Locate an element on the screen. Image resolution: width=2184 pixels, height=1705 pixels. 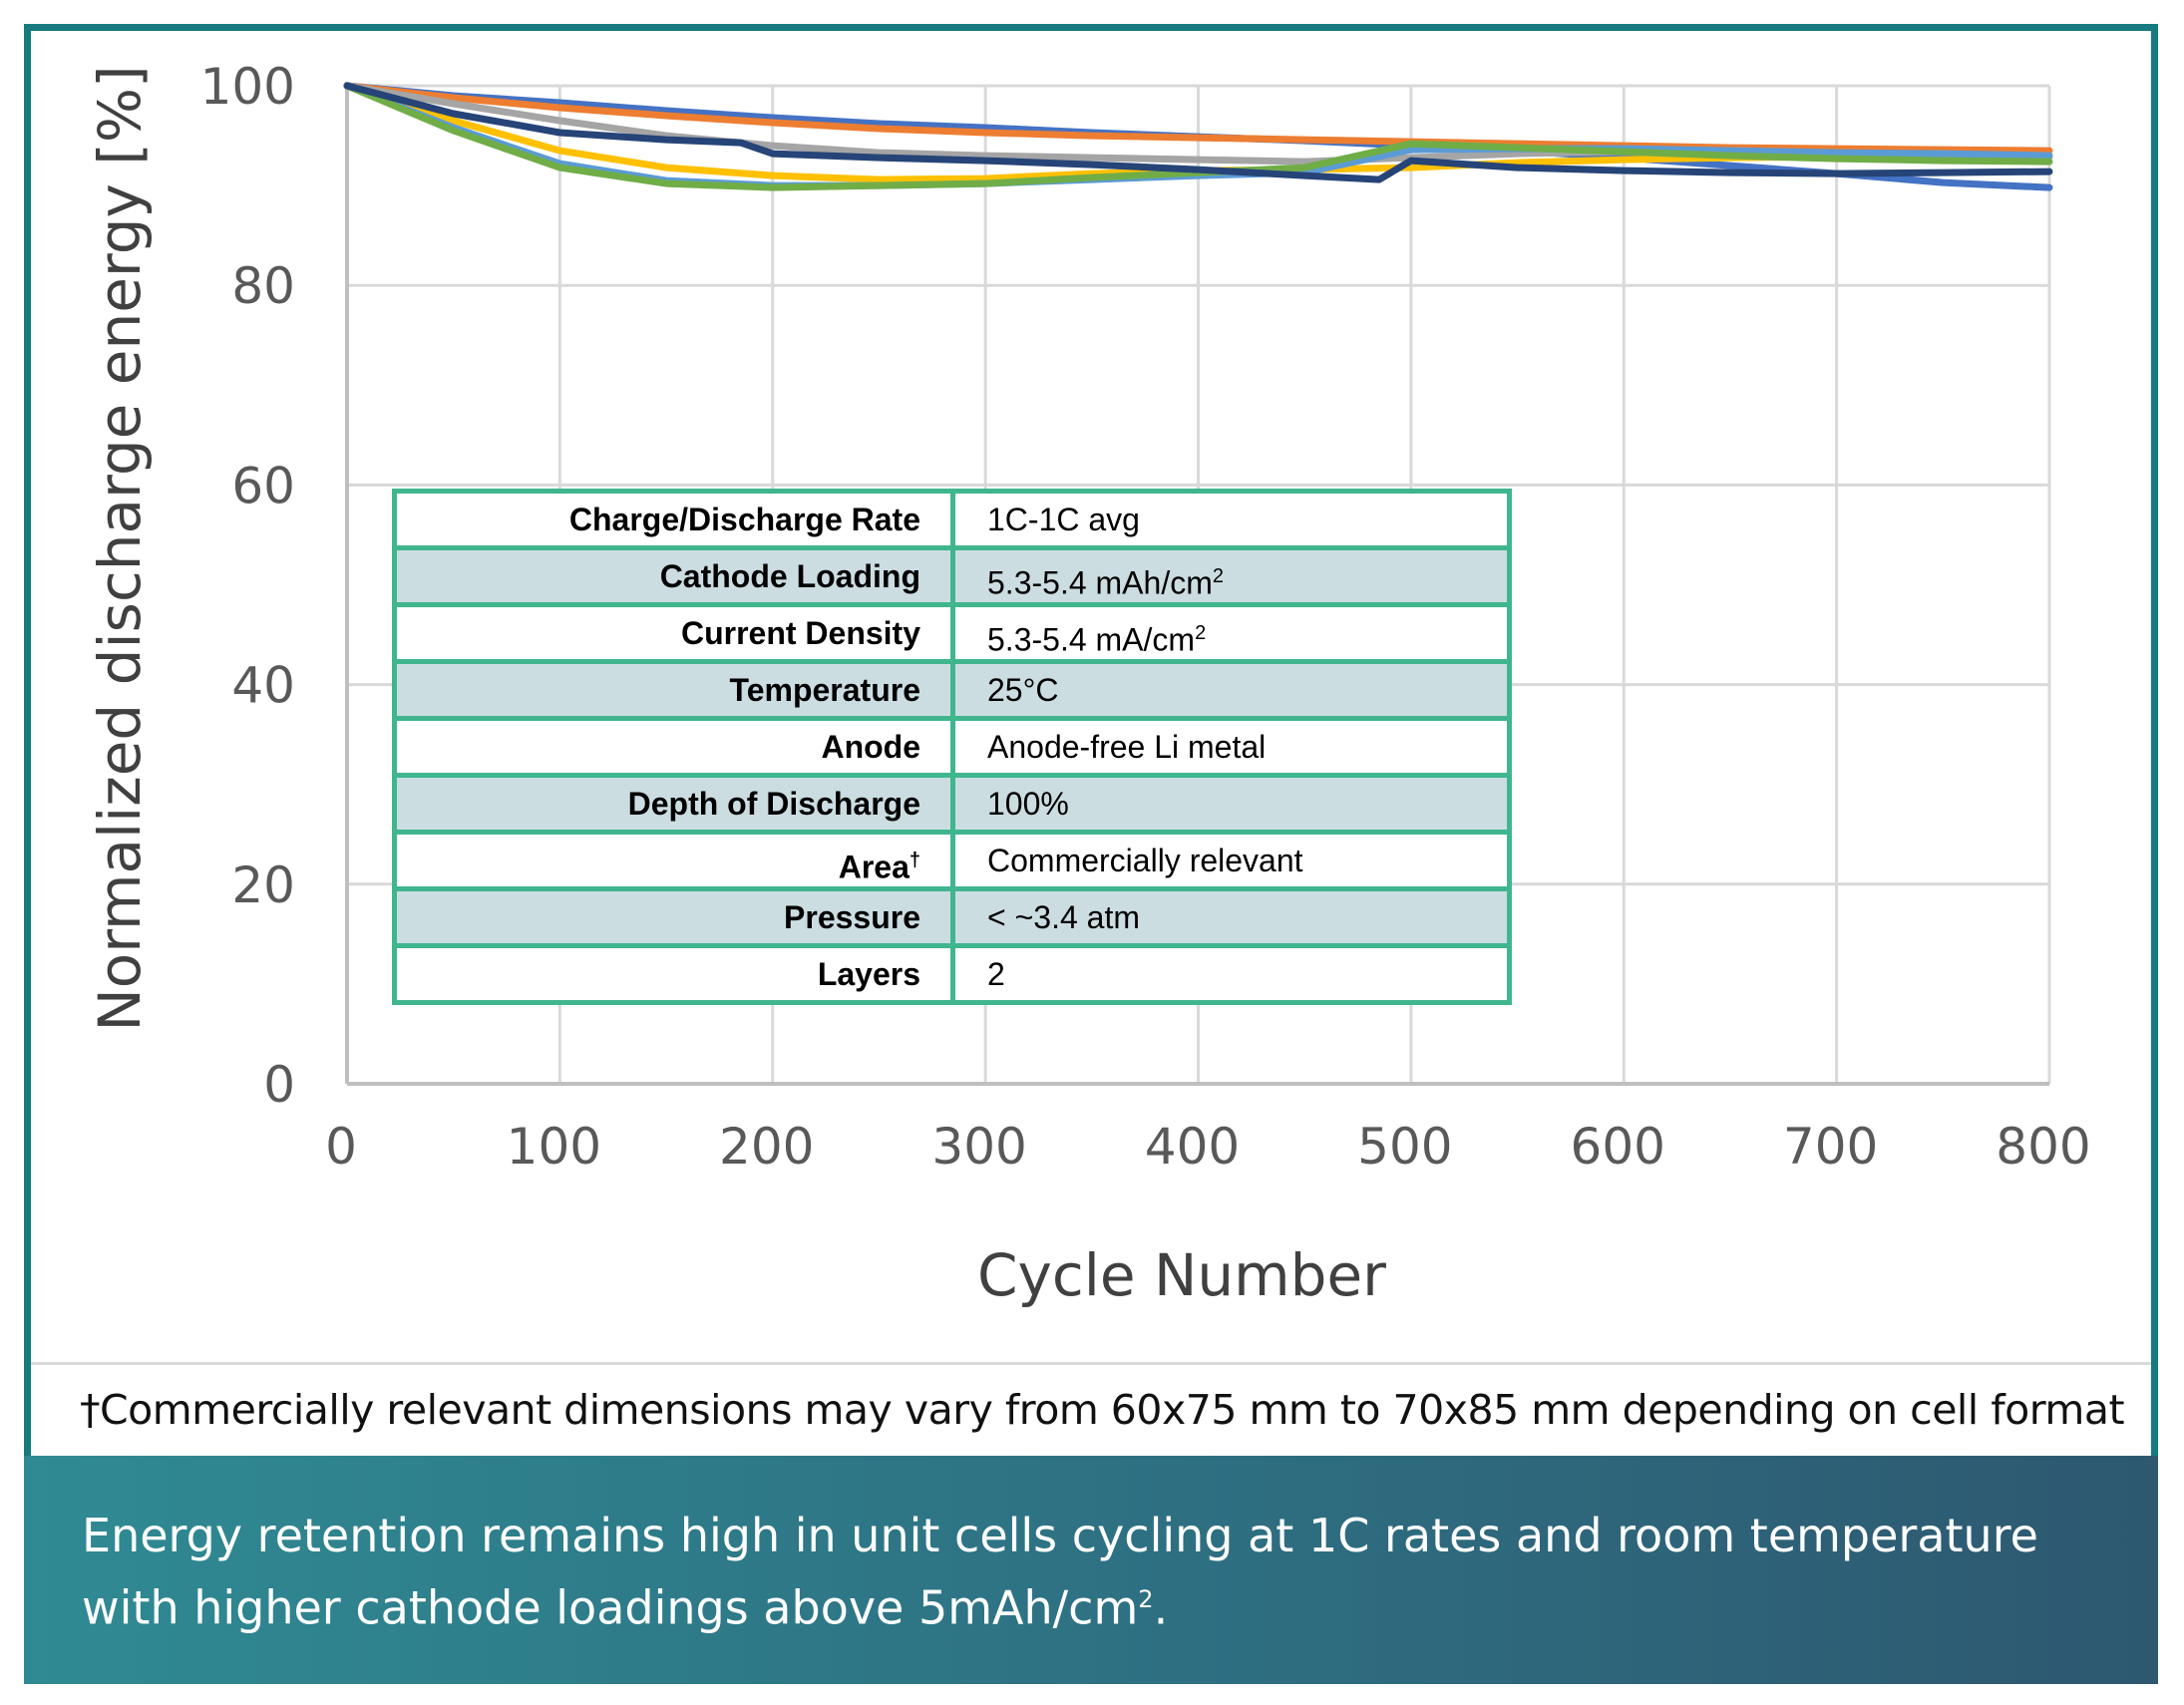
y-tick-label: 0 is located at coordinates (279, 1085).